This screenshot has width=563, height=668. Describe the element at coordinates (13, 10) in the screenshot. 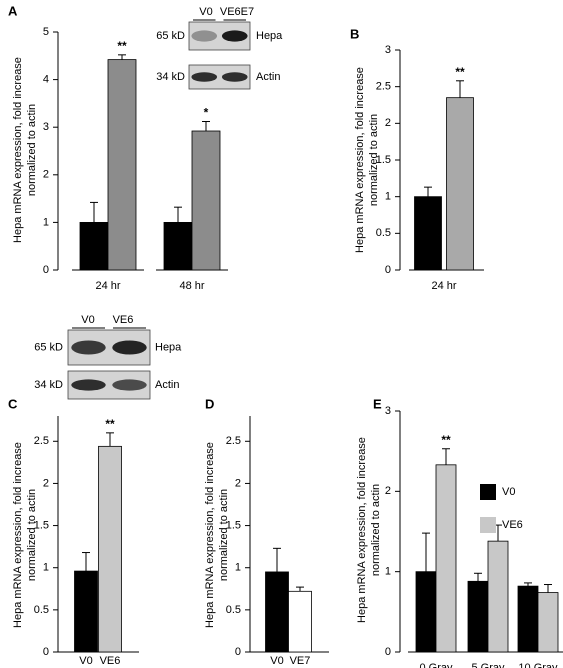

I see `panel-letter: A` at that location.